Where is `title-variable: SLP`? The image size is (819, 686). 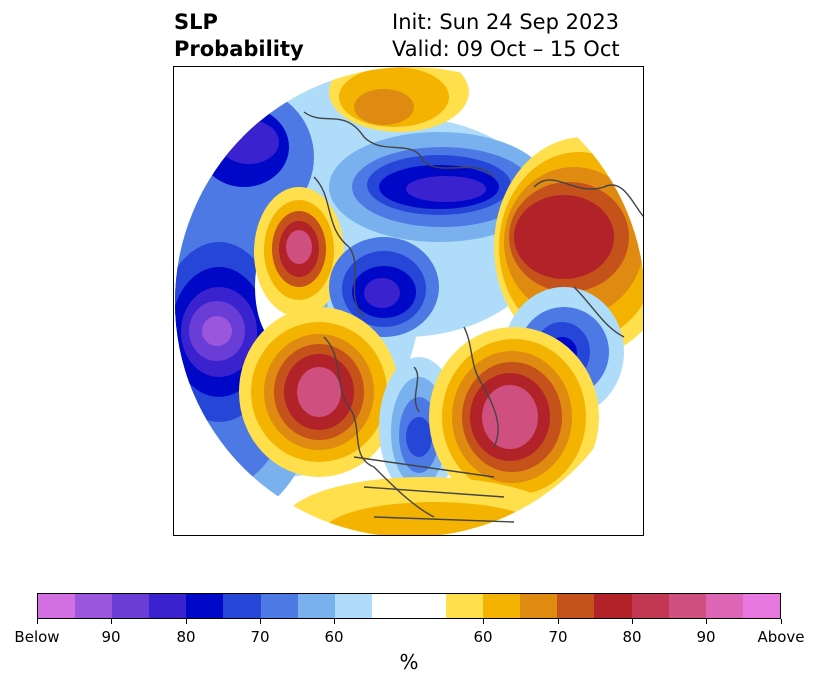 title-variable: SLP is located at coordinates (196, 22).